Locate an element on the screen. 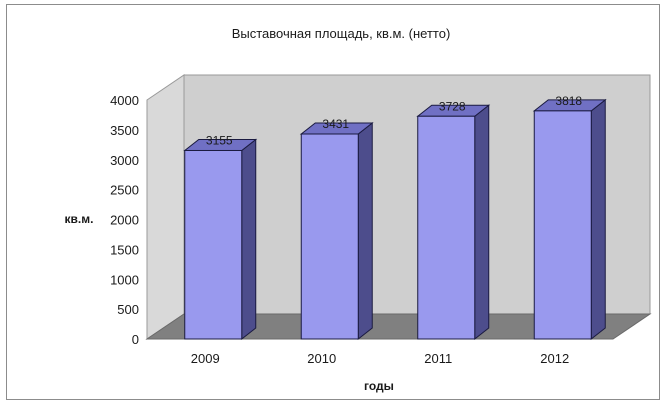 The height and width of the screenshot is (410, 668). x-tick-label: 2012 is located at coordinates (554, 358).